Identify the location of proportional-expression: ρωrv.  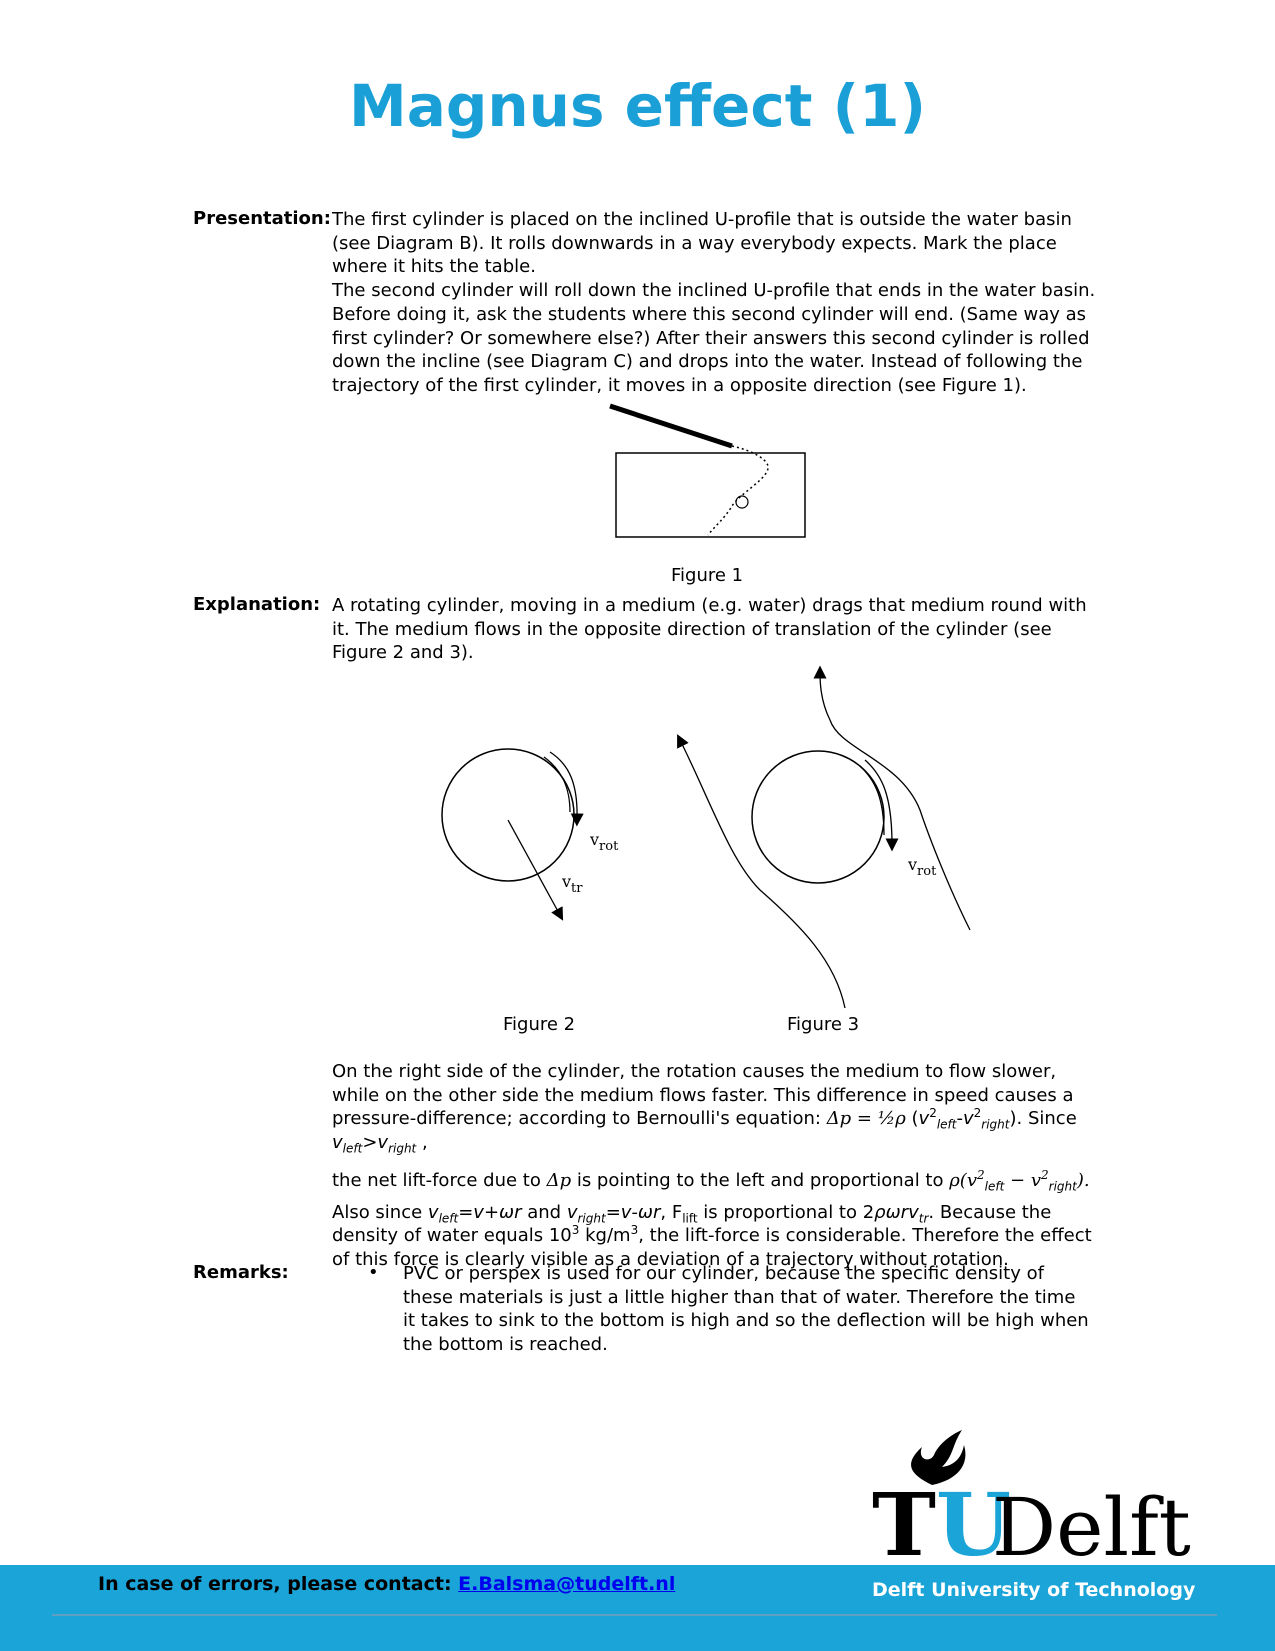
(896, 1212).